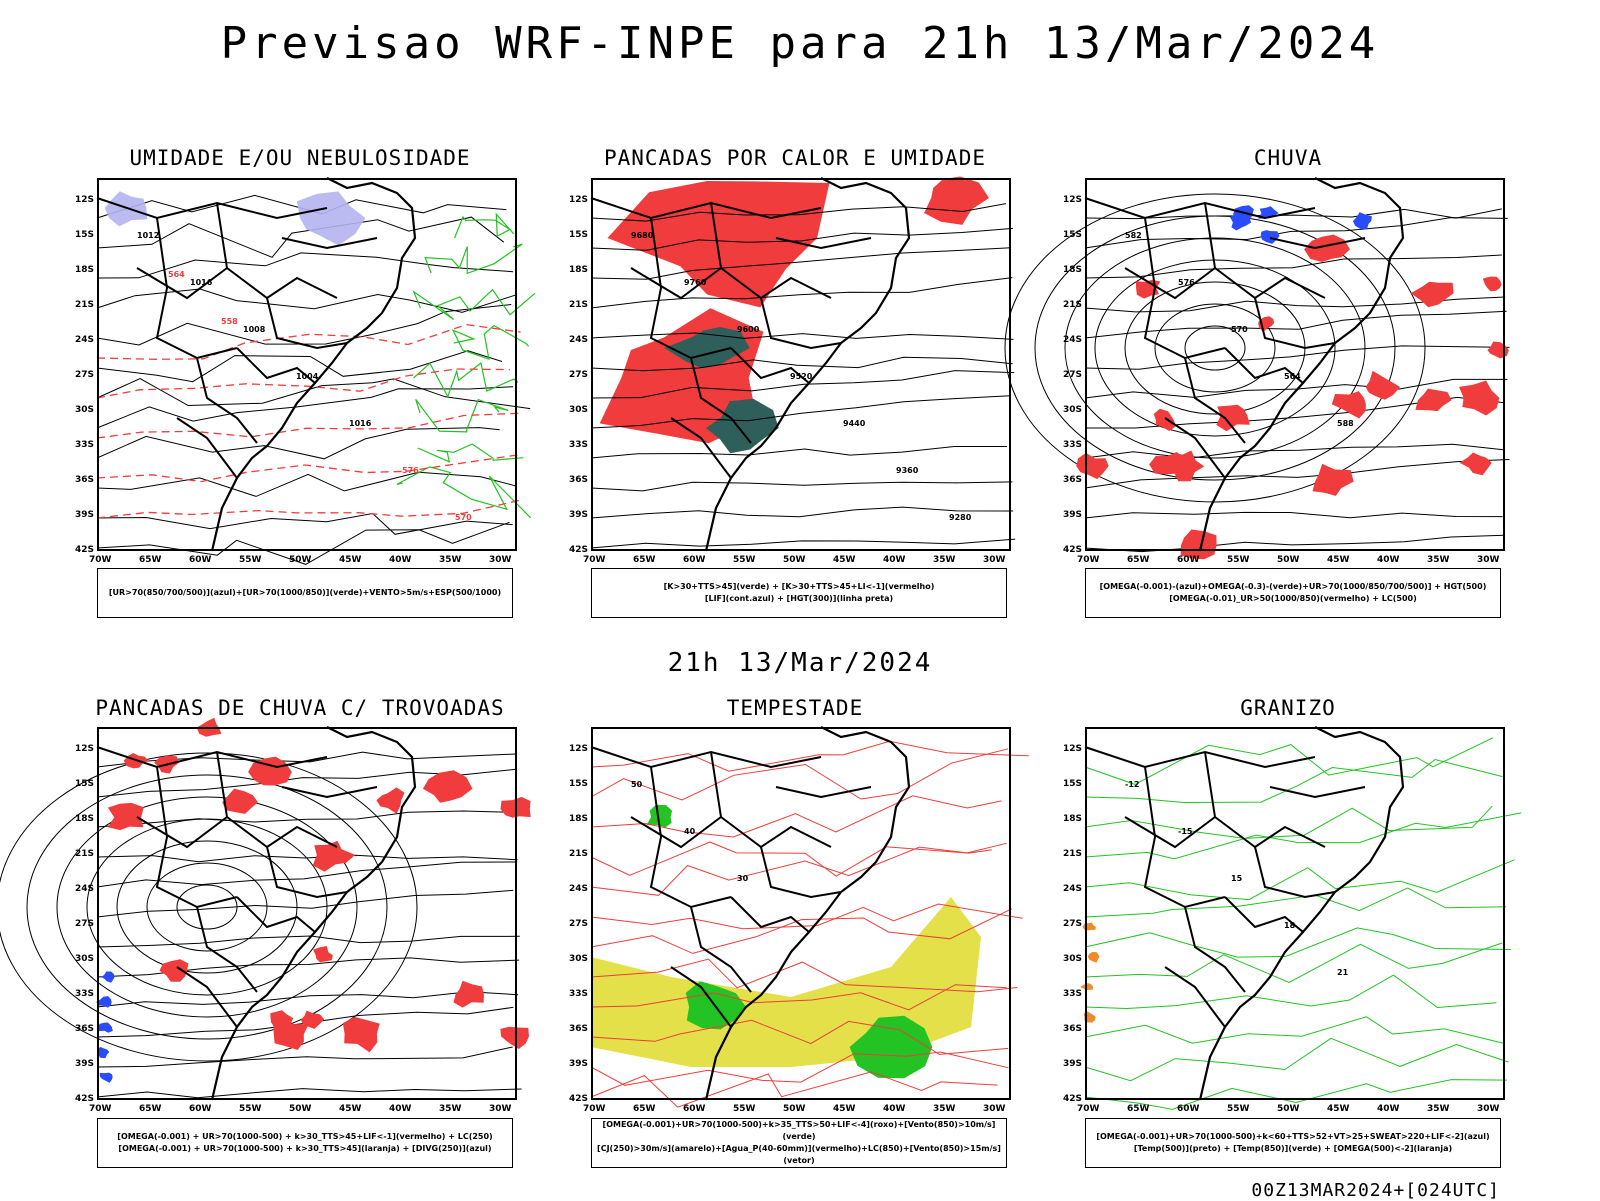 The width and height of the screenshot is (1600, 1201). Describe the element at coordinates (578, 819) in the screenshot. I see `latitude-label: 18S` at that location.